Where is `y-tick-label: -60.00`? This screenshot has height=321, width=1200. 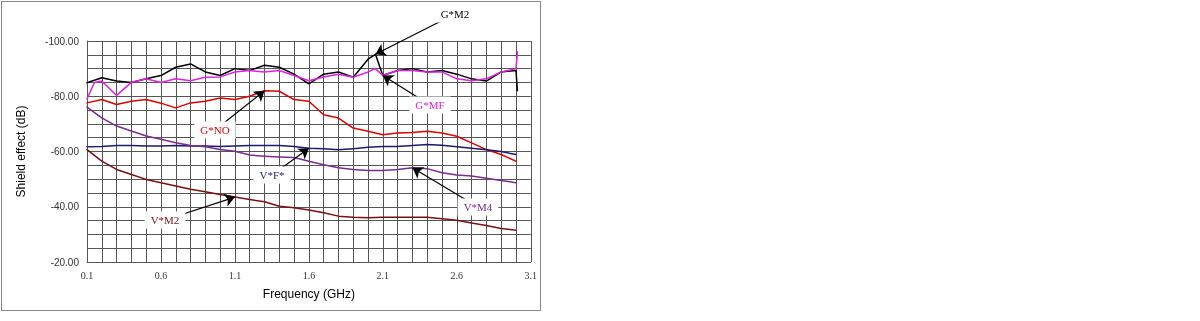
y-tick-label: -60.00 is located at coordinates (65, 151).